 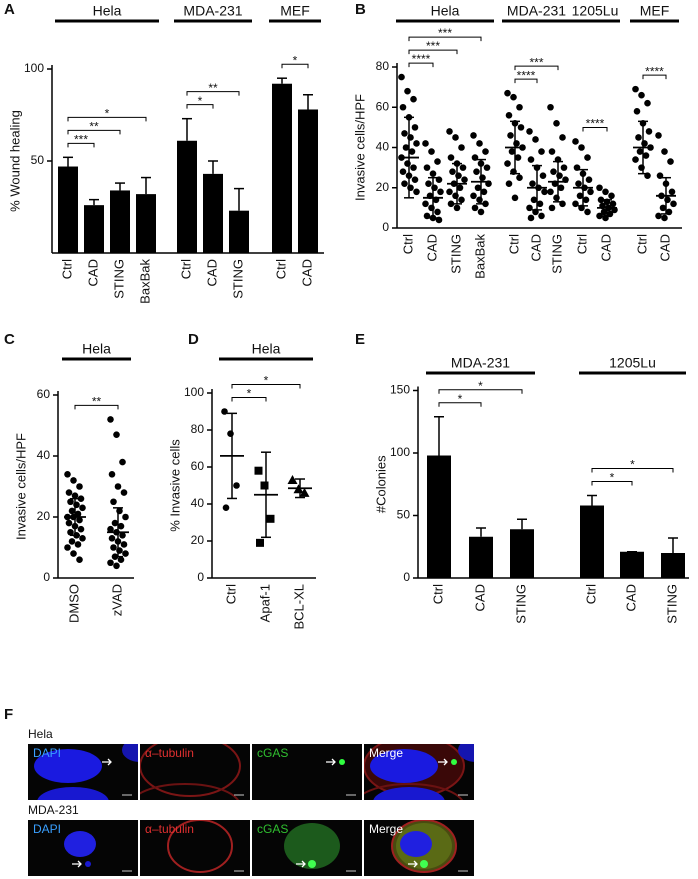 What do you see at coordinates (47, 753) in the screenshot?
I see `channel-label: DAPI` at bounding box center [47, 753].